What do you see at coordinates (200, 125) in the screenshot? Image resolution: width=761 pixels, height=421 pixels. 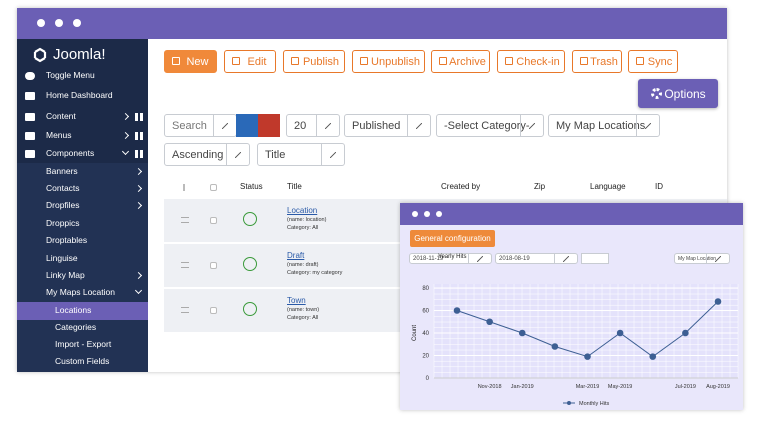 I see `search-input: Search` at bounding box center [200, 125].